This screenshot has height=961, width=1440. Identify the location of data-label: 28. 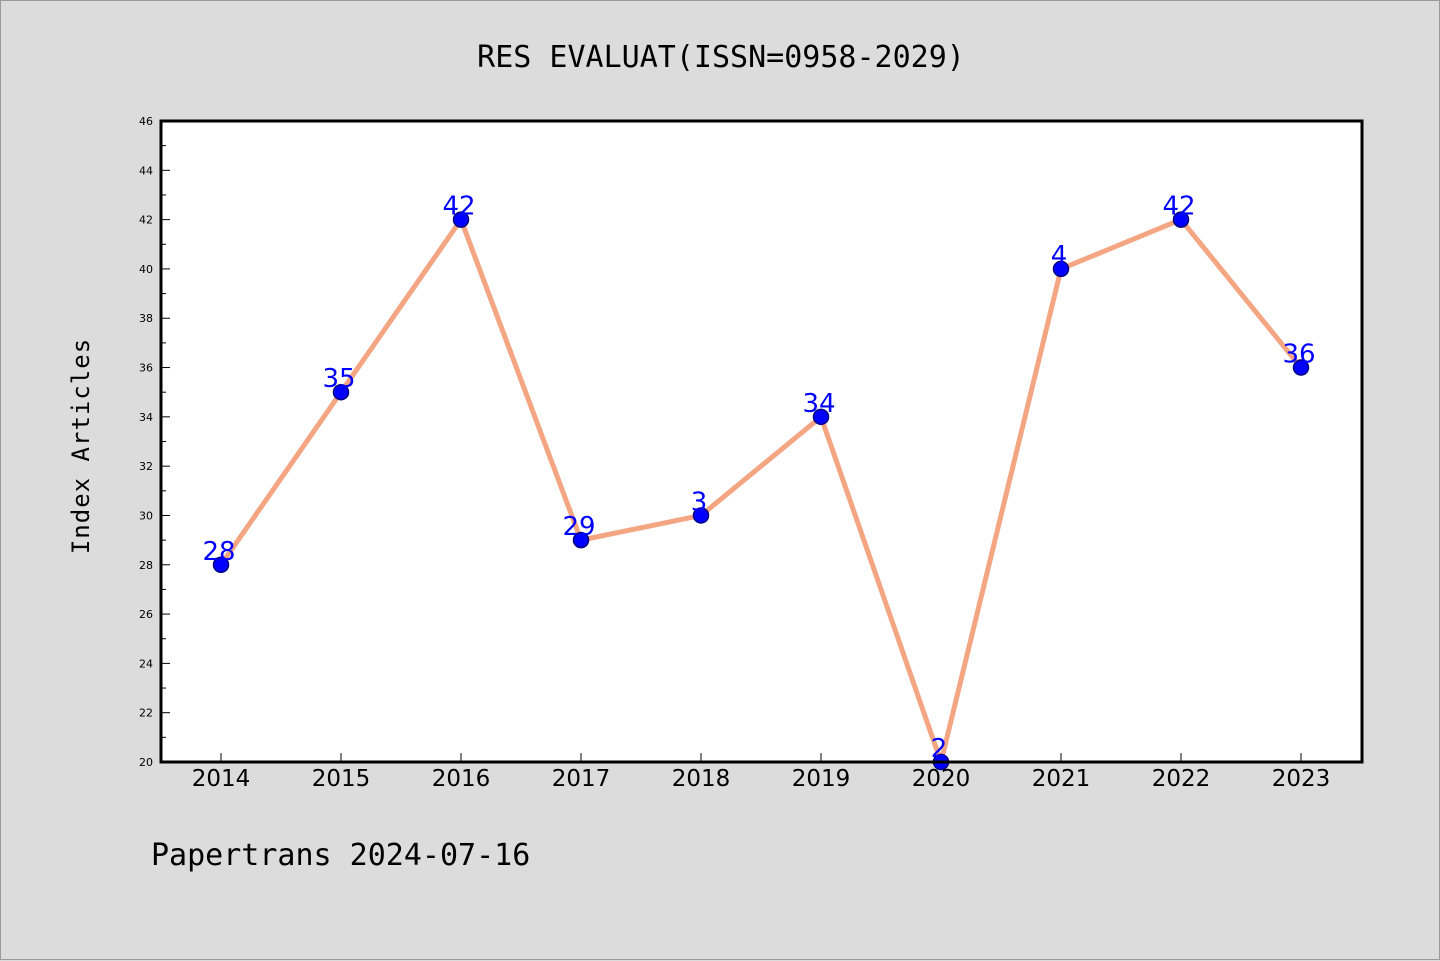
(218, 552).